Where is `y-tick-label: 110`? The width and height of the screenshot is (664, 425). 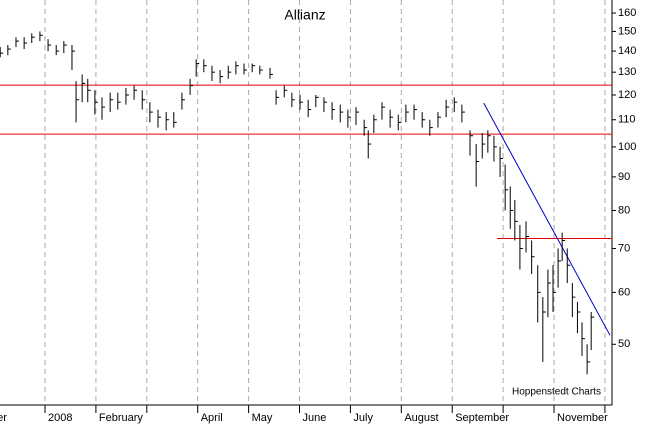
y-tick-label: 110 is located at coordinates (627, 120).